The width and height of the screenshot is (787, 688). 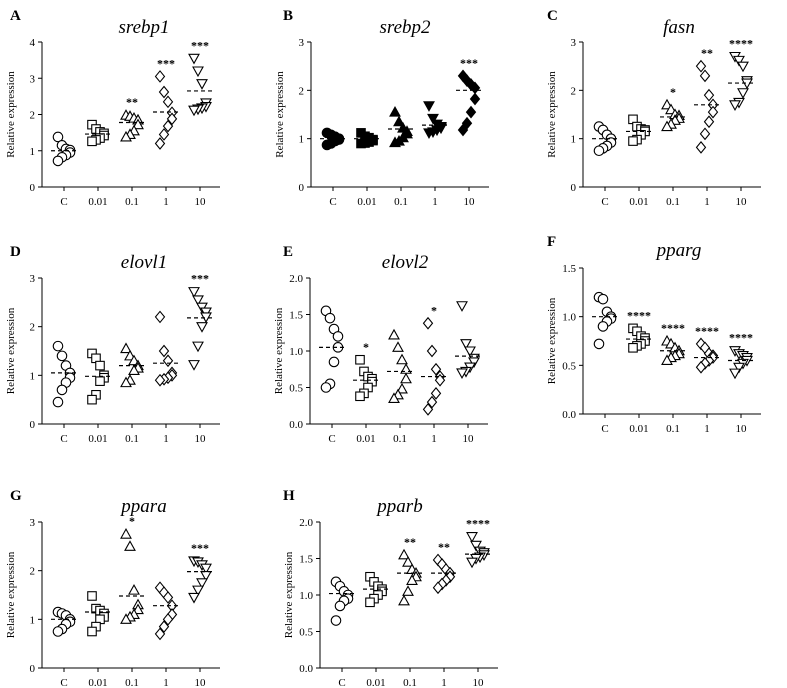 What do you see at coordinates (574, 188) in the screenshot?
I see `y-tick-label: 0` at bounding box center [574, 188].